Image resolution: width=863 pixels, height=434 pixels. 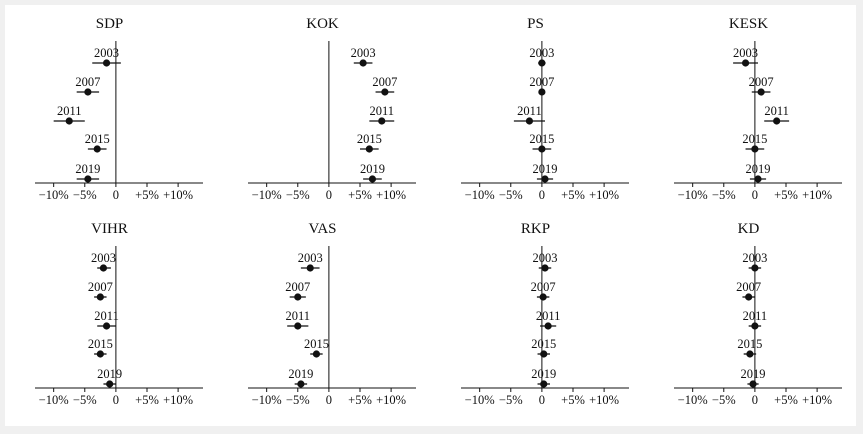 I want to click on point-rkp-2007, so click(x=543, y=297).